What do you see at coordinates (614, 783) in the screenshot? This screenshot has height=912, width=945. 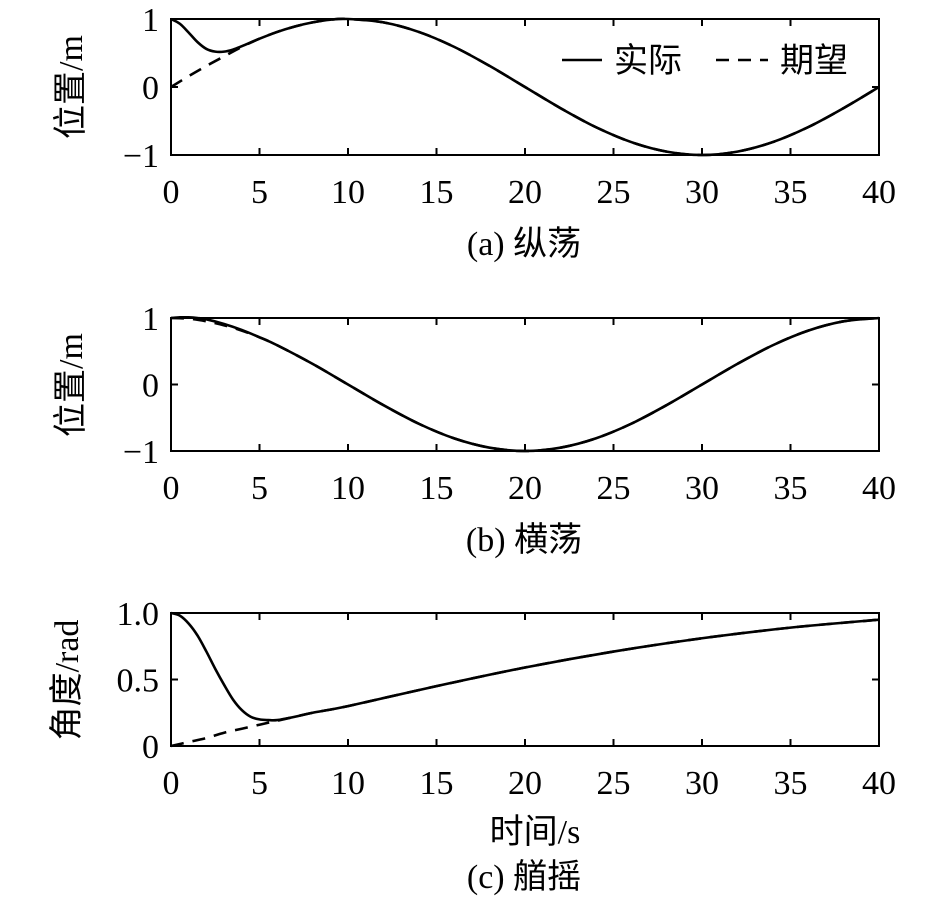 I see `yaw-x-tick-label: 25` at bounding box center [614, 783].